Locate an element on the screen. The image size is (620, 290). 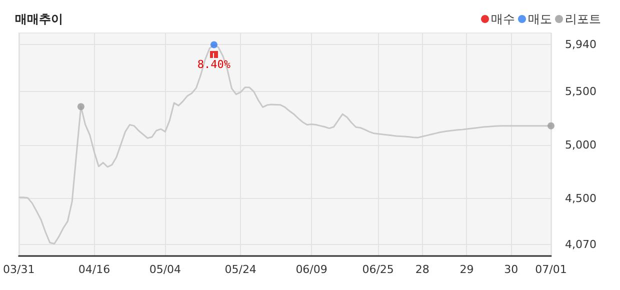
y-tick-label: 4,070 is located at coordinates (580, 244).